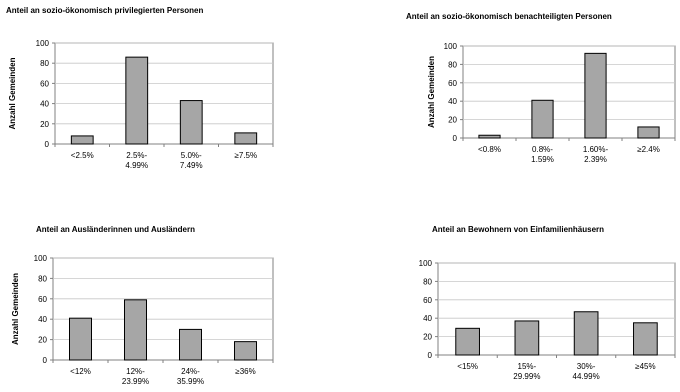 This screenshot has height=392, width=680. I want to click on x-tick-label: 24%-35.99%, so click(190, 376).